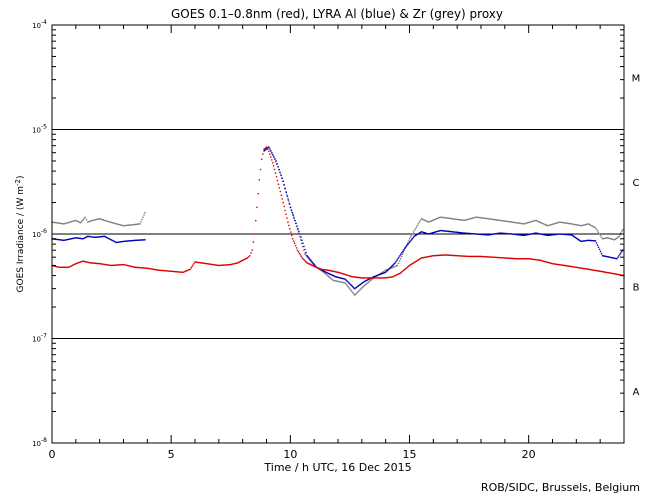 This screenshot has width=650, height=500. Describe the element at coordinates (44, 22) in the screenshot. I see `y-tick-exp: -4` at that location.